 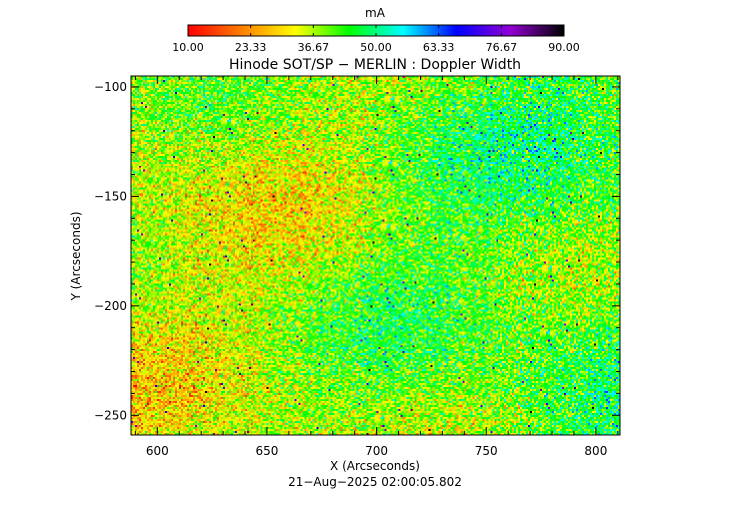 What do you see at coordinates (376, 451) in the screenshot?
I see `x-tick-label: 700` at bounding box center [376, 451].